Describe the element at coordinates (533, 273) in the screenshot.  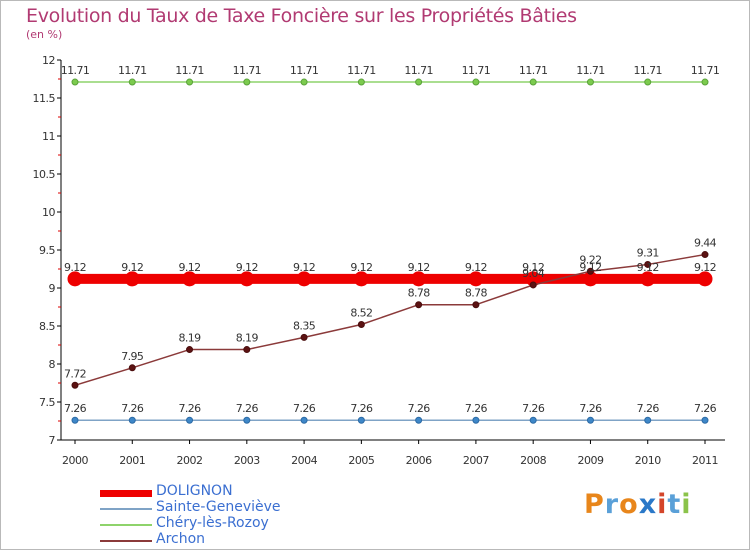
I see `data-label-archon: 9.04` at that location.